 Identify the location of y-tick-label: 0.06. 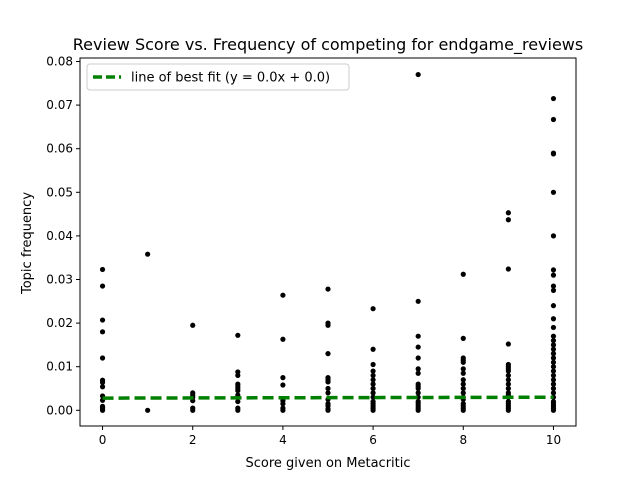
(59, 149).